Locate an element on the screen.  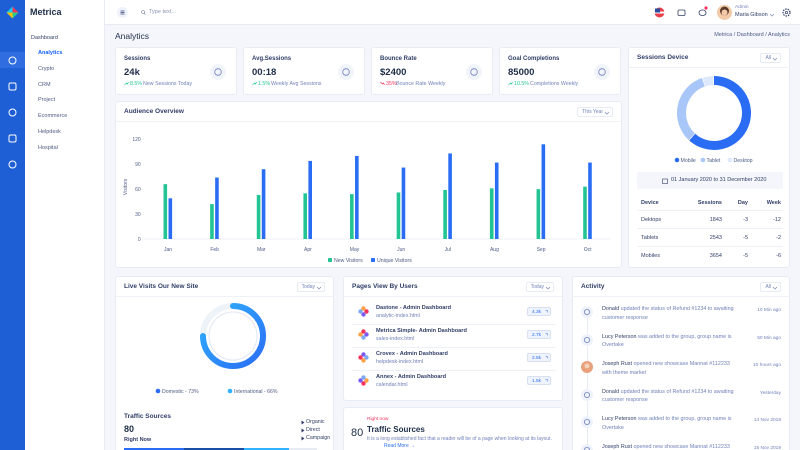
stat-icon is located at coordinates (602, 72).